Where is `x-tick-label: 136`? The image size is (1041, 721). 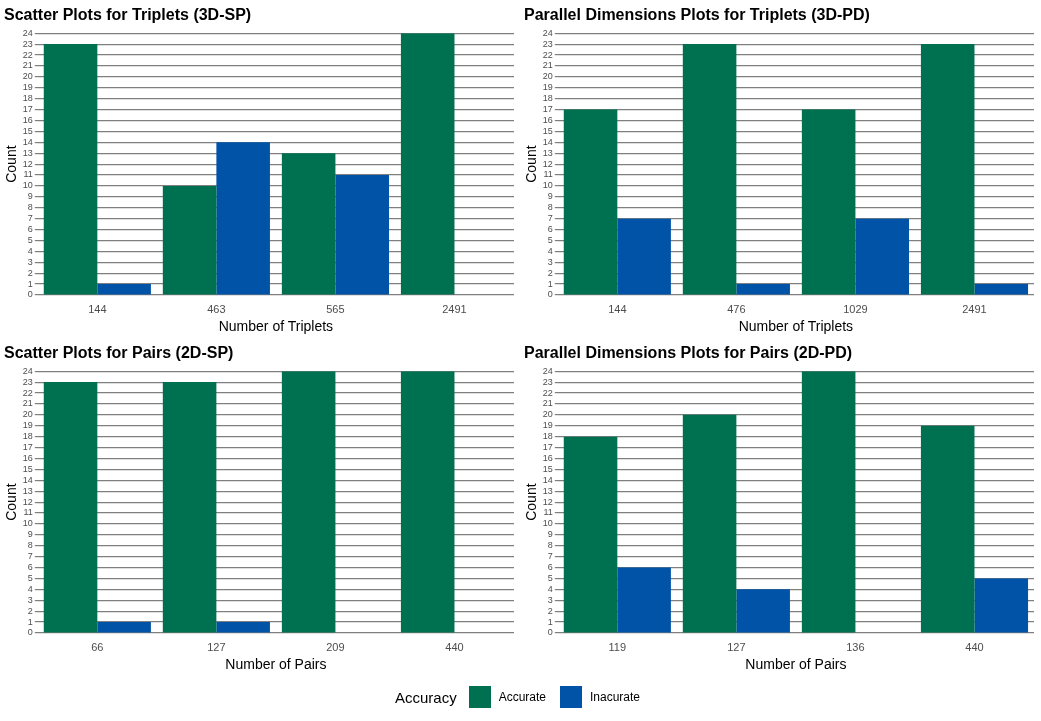
x-tick-label: 136 is located at coordinates (855, 646).